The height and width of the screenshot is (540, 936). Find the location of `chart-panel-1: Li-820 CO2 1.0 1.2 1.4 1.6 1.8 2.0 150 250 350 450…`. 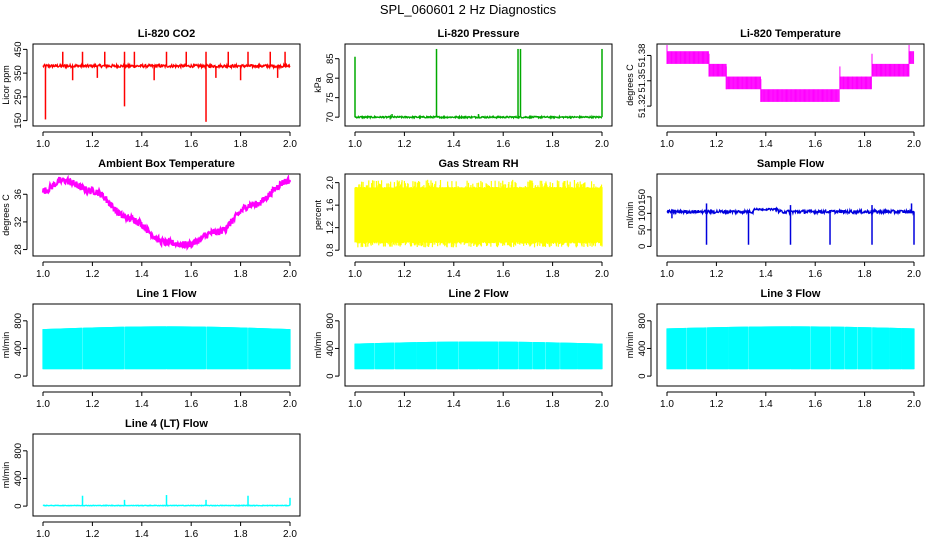

chart-panel-1: Li-820 CO2 1.0 1.2 1.4 1.6 1.8 2.0 150 250 350 450… is located at coordinates (151, 89).